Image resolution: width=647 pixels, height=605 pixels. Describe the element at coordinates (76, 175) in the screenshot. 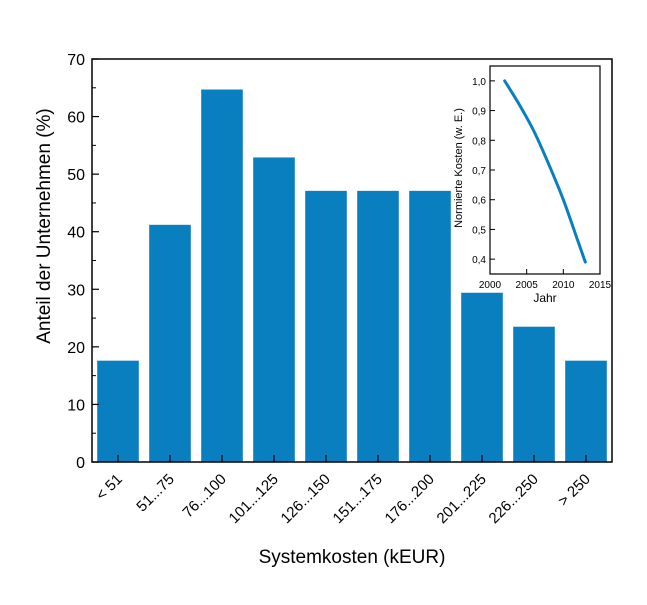

I see `main-y-tick-label: 50` at that location.